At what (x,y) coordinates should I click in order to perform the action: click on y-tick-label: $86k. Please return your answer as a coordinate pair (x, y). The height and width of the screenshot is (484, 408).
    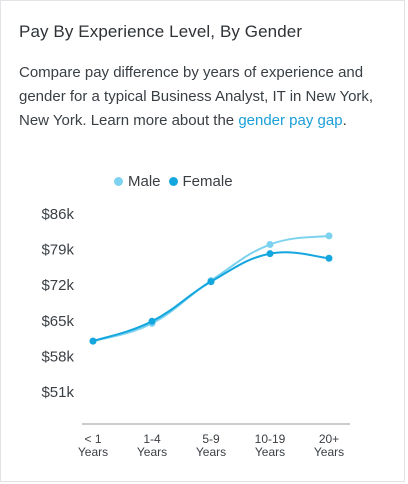
    Looking at the image, I should click on (57, 214).